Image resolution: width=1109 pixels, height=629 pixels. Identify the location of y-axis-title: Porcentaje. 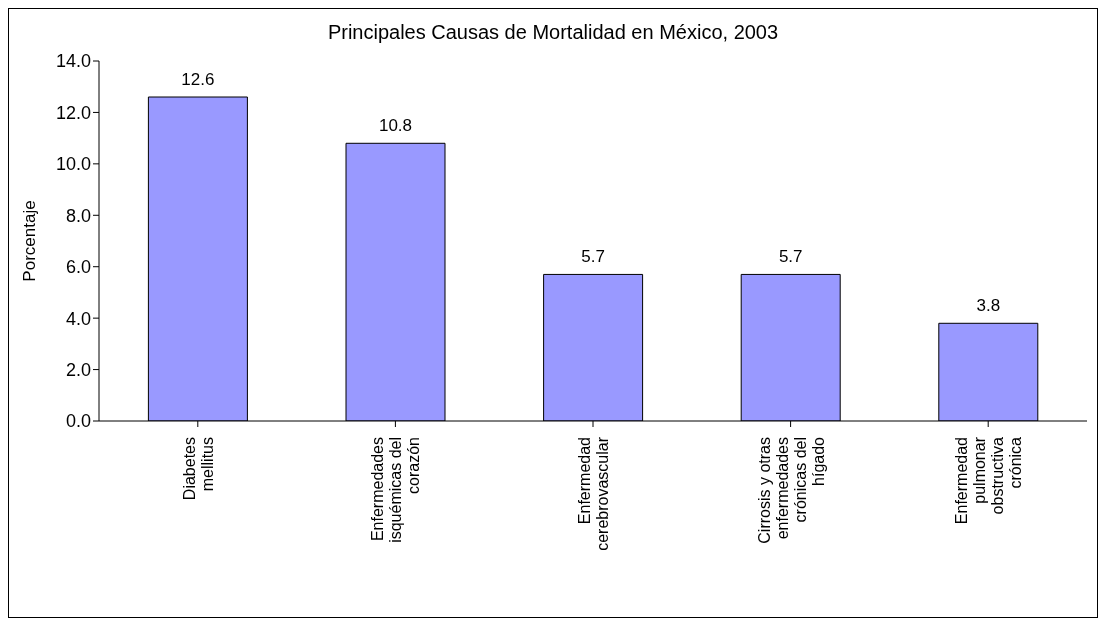
(30, 241).